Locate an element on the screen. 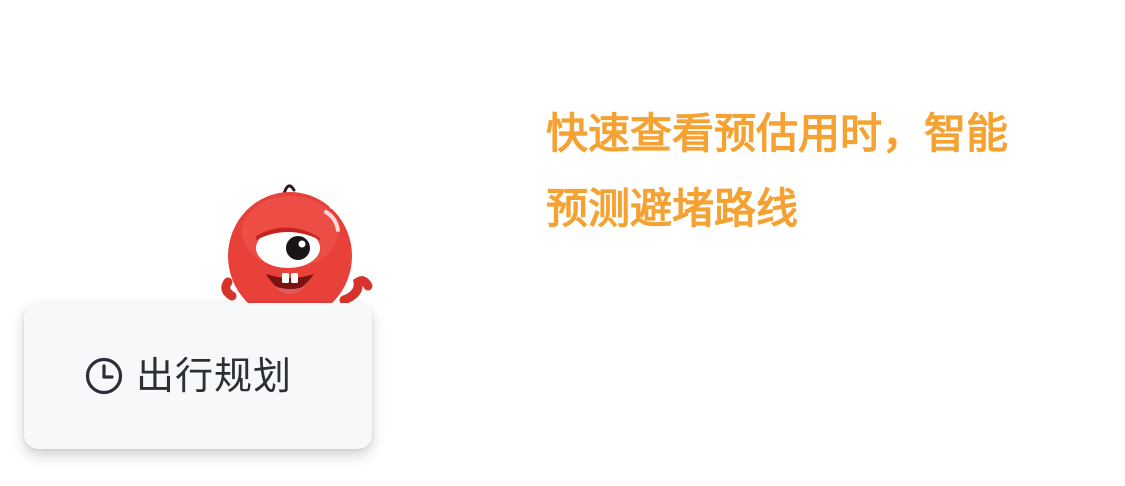  tip-line-1: 快速查看预估用时，智能 is located at coordinates (777, 133).